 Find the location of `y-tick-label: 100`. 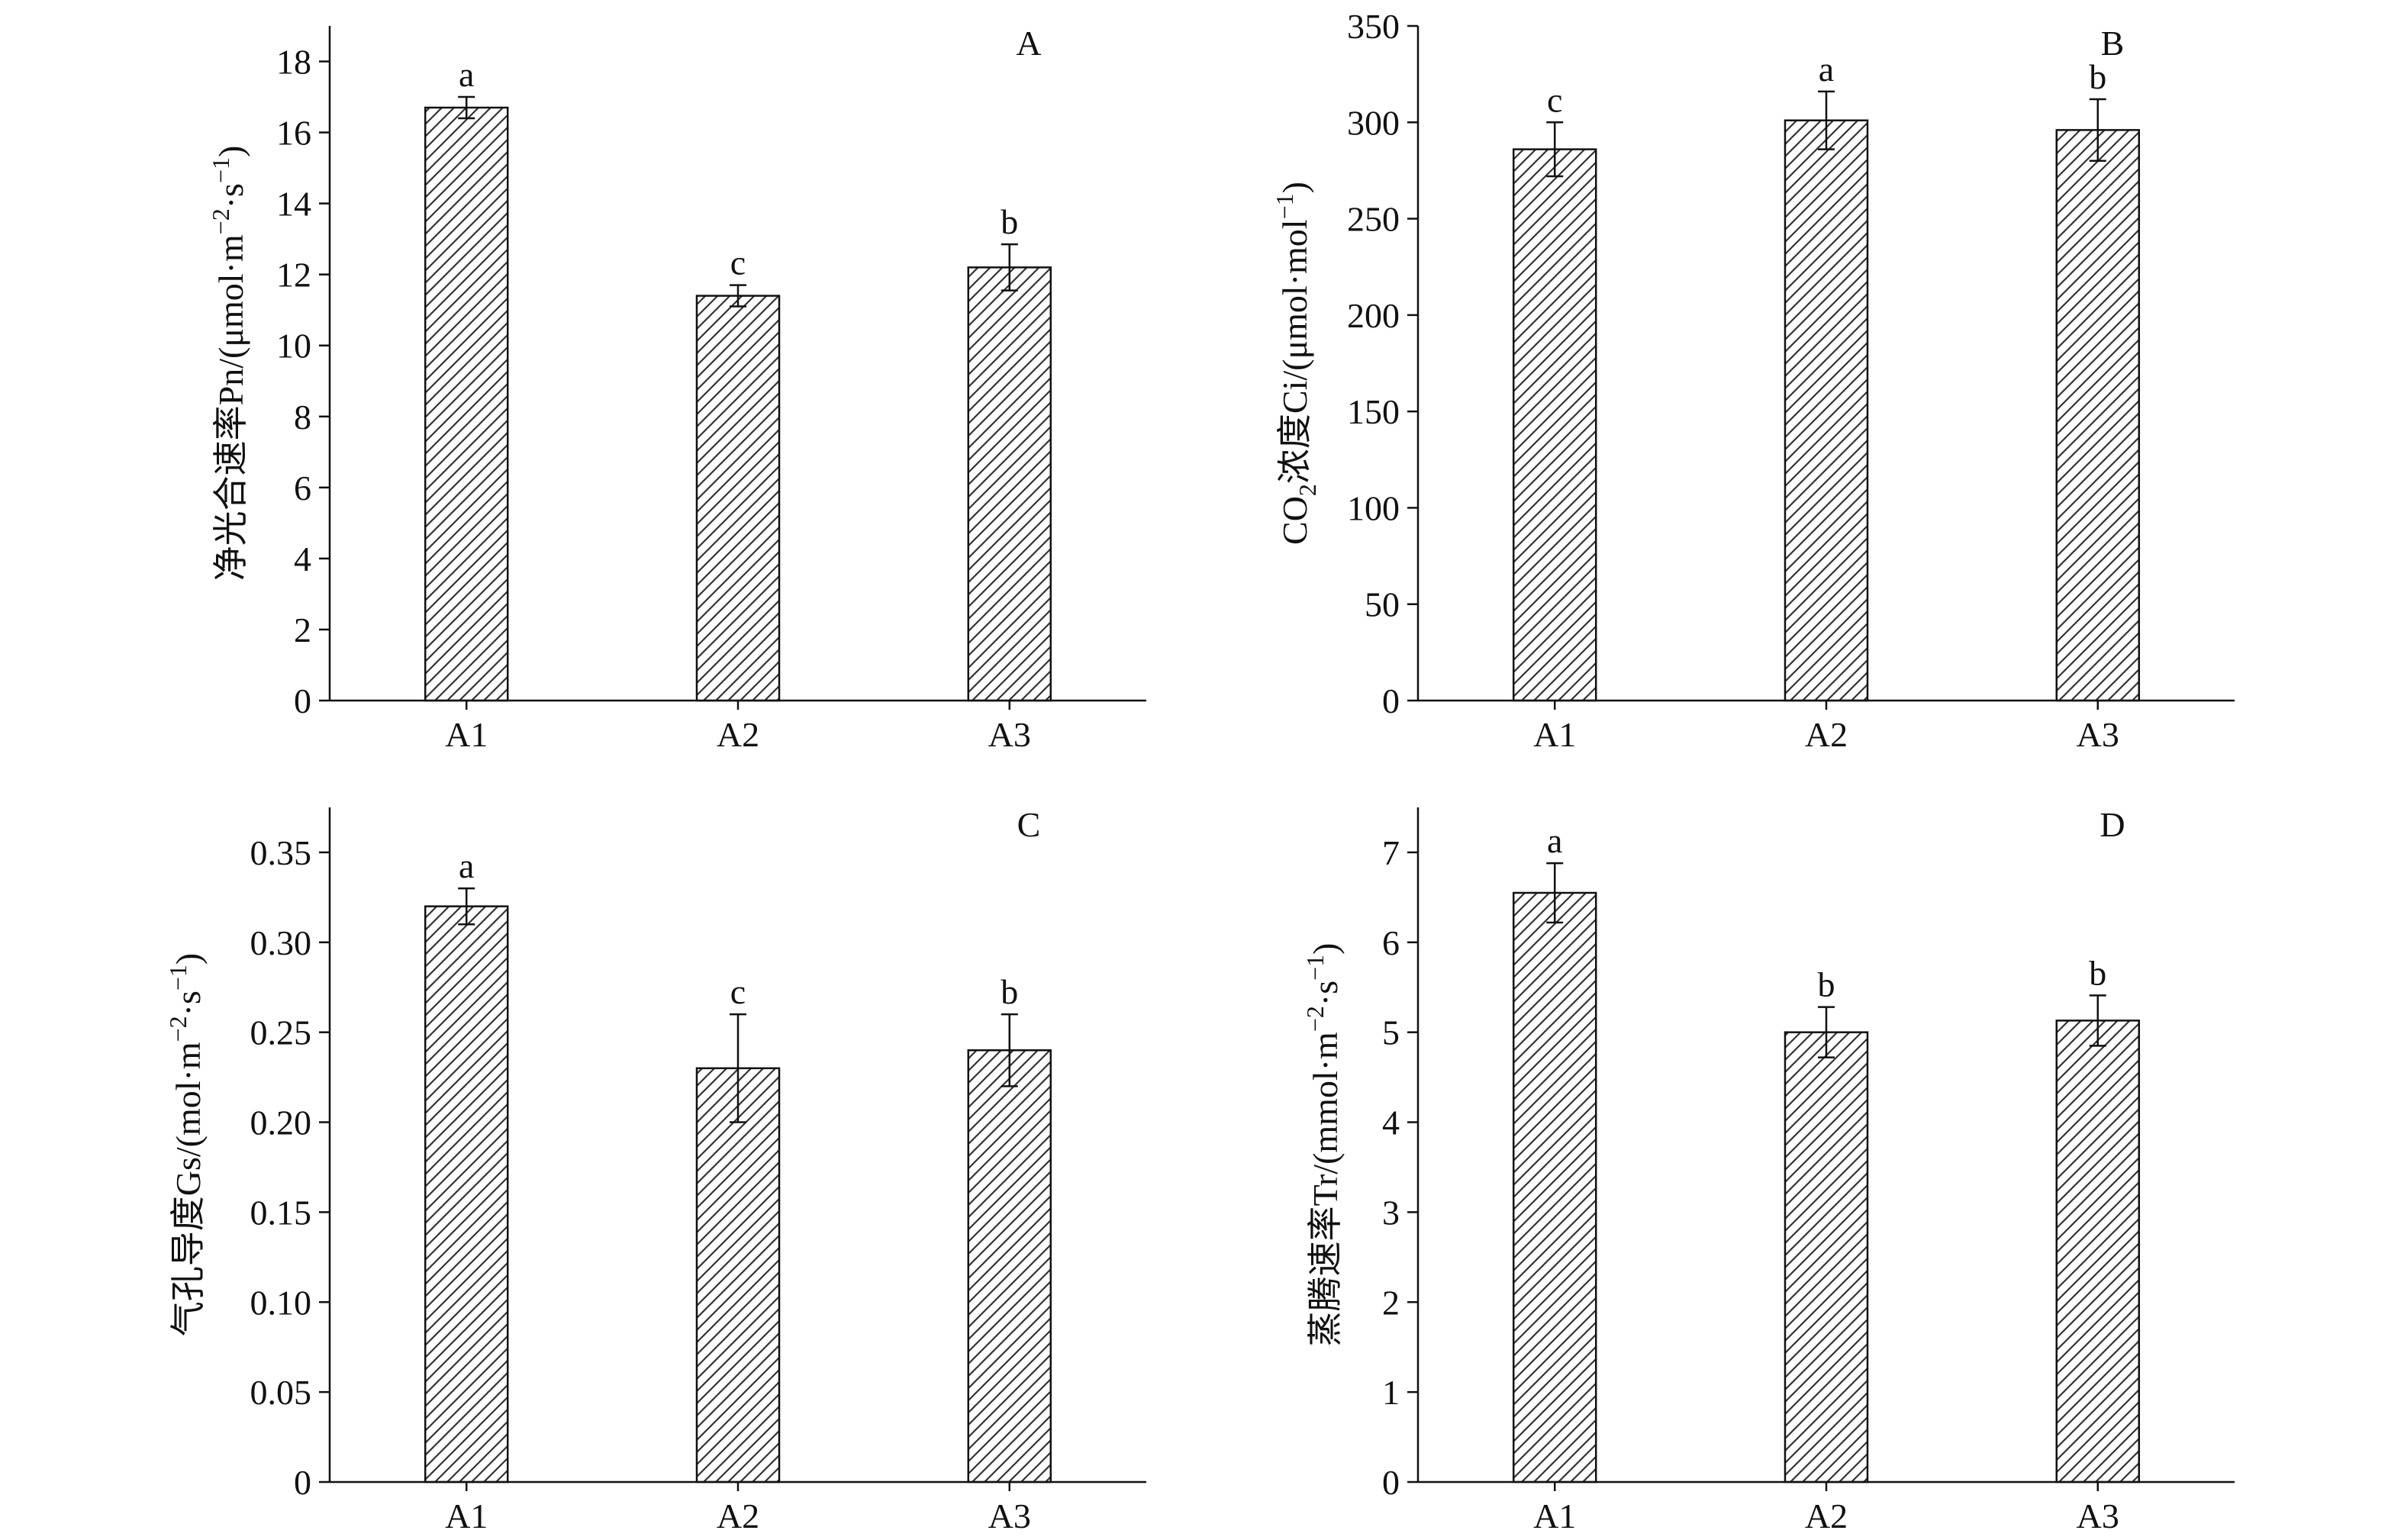

y-tick-label: 100 is located at coordinates (1373, 507).